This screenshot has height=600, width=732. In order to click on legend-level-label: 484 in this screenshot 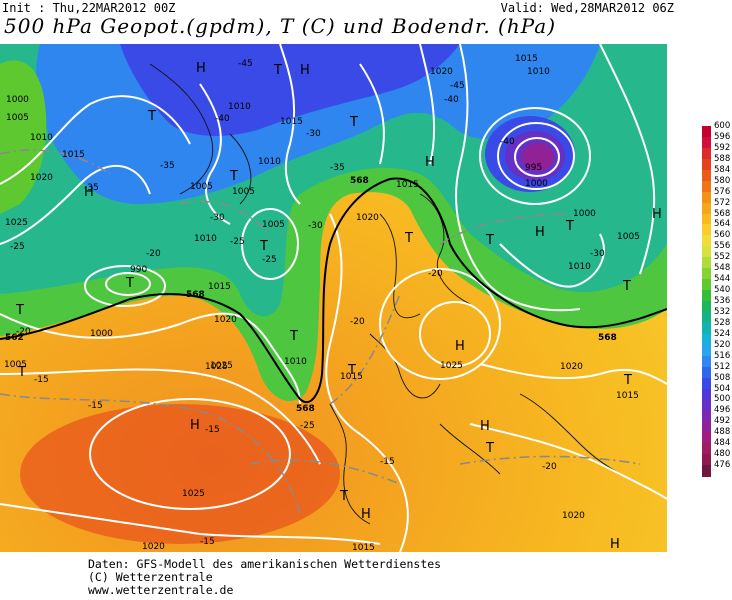, I will do `click(722, 443)`.